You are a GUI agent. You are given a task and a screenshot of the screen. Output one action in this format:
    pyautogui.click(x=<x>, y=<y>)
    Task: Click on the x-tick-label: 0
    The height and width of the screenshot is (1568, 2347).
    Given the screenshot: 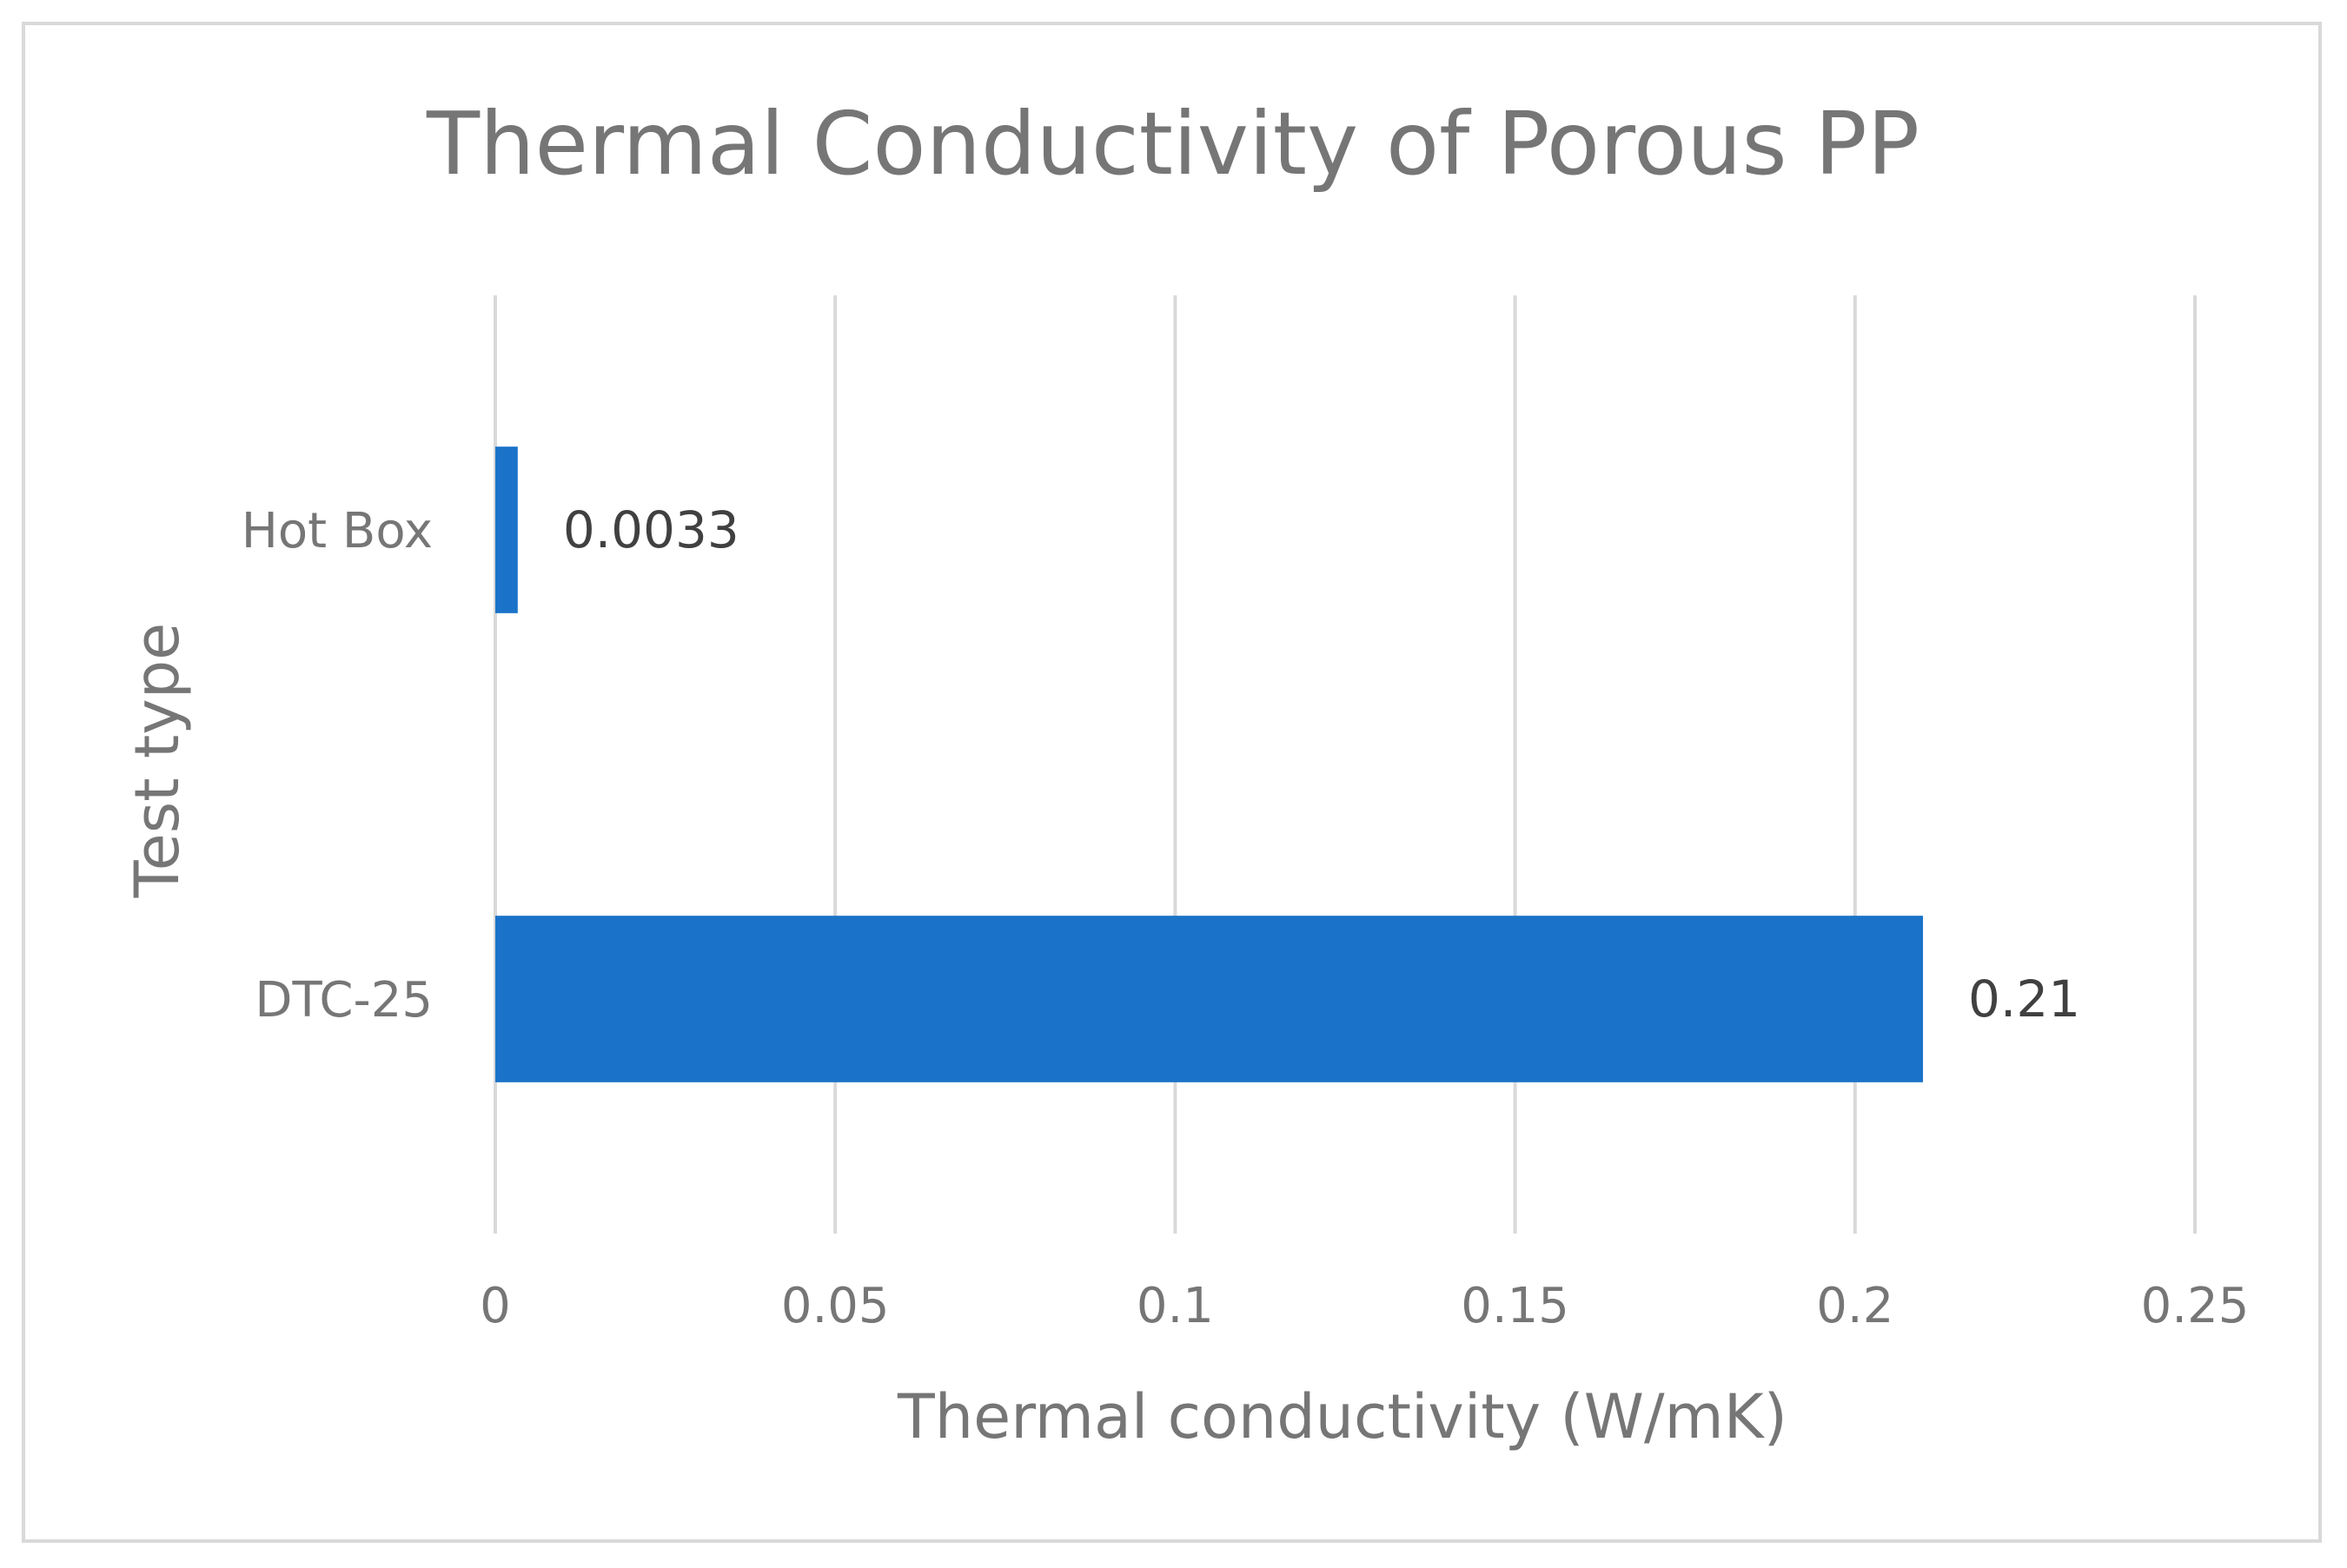 What is the action you would take?
    pyautogui.click(x=495, y=1306)
    